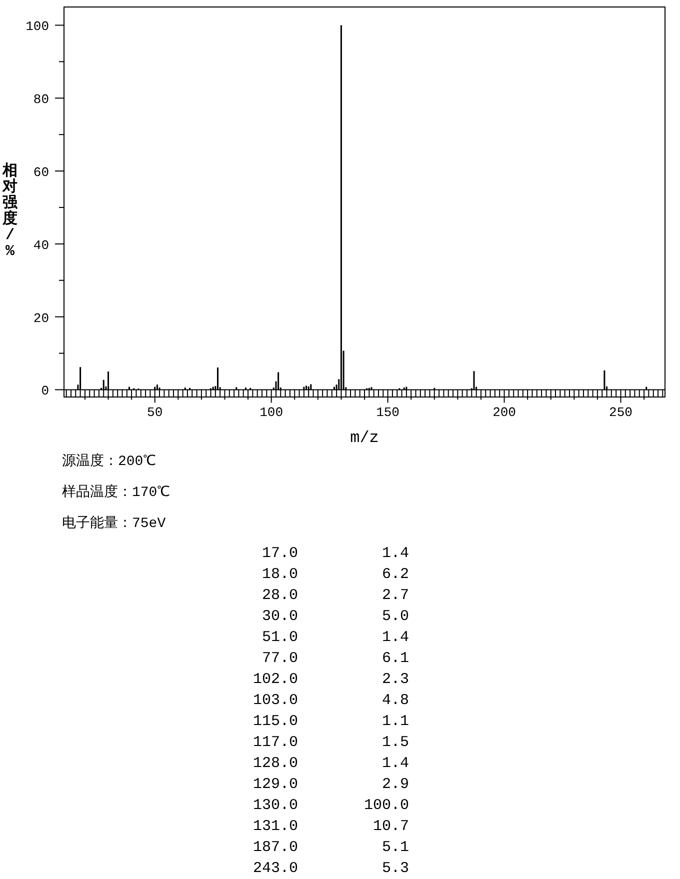 The width and height of the screenshot is (680, 879). I want to click on x-tick-label: 150, so click(388, 412).